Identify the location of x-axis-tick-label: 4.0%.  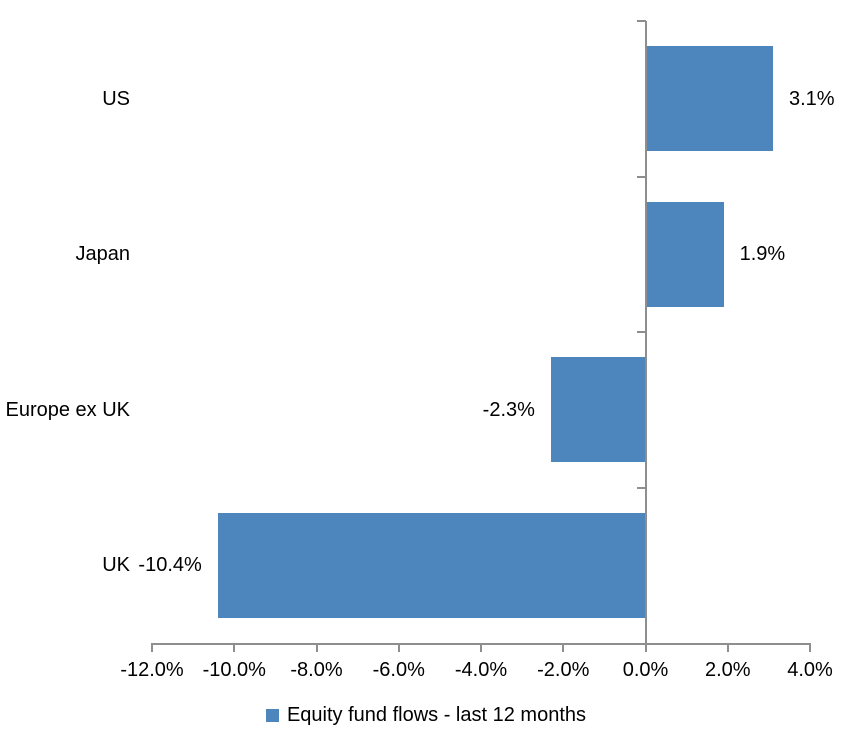
(810, 670).